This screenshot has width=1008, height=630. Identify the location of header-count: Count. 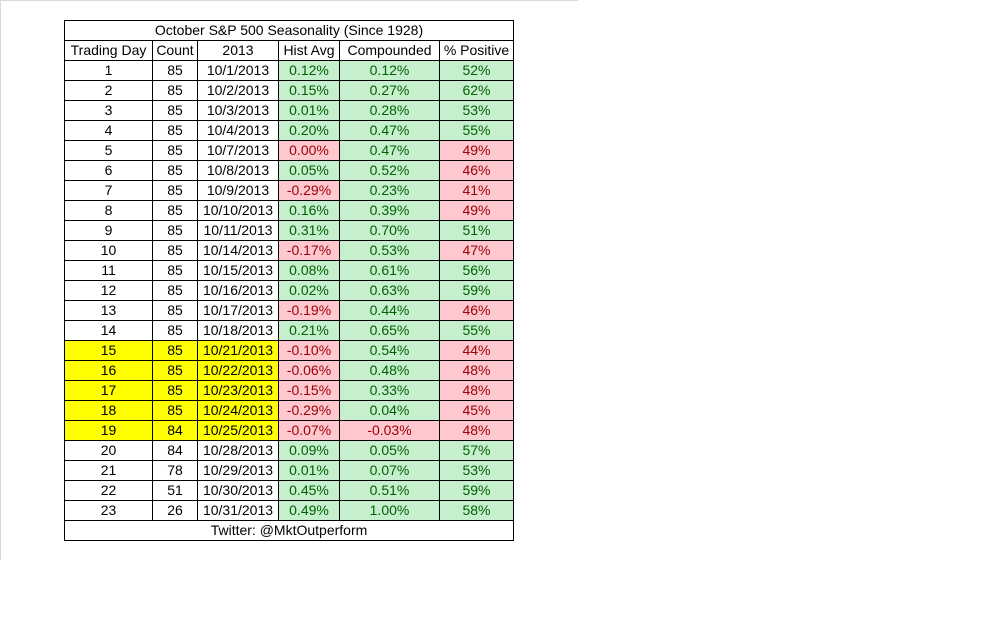
(175, 50).